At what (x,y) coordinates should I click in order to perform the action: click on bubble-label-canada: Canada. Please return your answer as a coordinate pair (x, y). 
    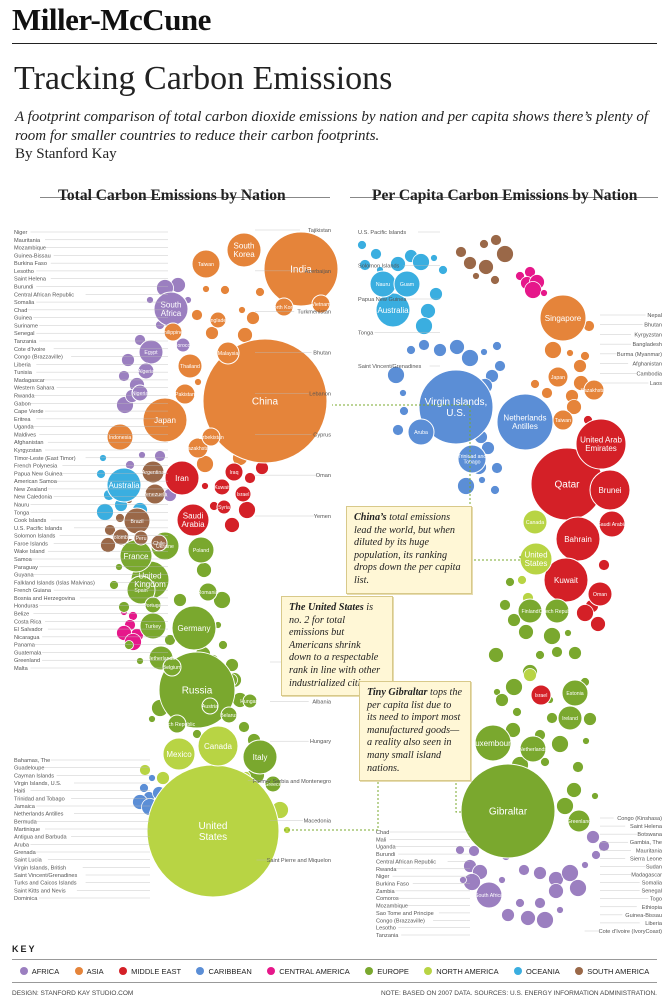
    Looking at the image, I should click on (535, 523).